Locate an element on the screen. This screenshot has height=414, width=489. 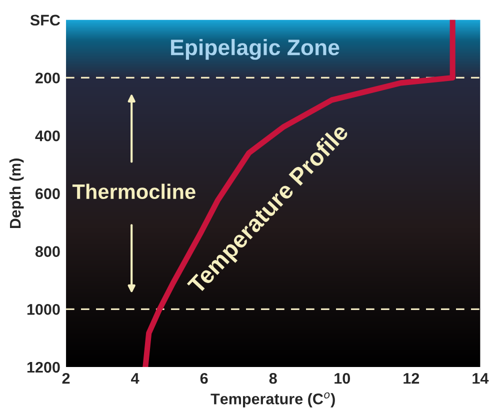
y-tick-label: 400 is located at coordinates (47, 136).